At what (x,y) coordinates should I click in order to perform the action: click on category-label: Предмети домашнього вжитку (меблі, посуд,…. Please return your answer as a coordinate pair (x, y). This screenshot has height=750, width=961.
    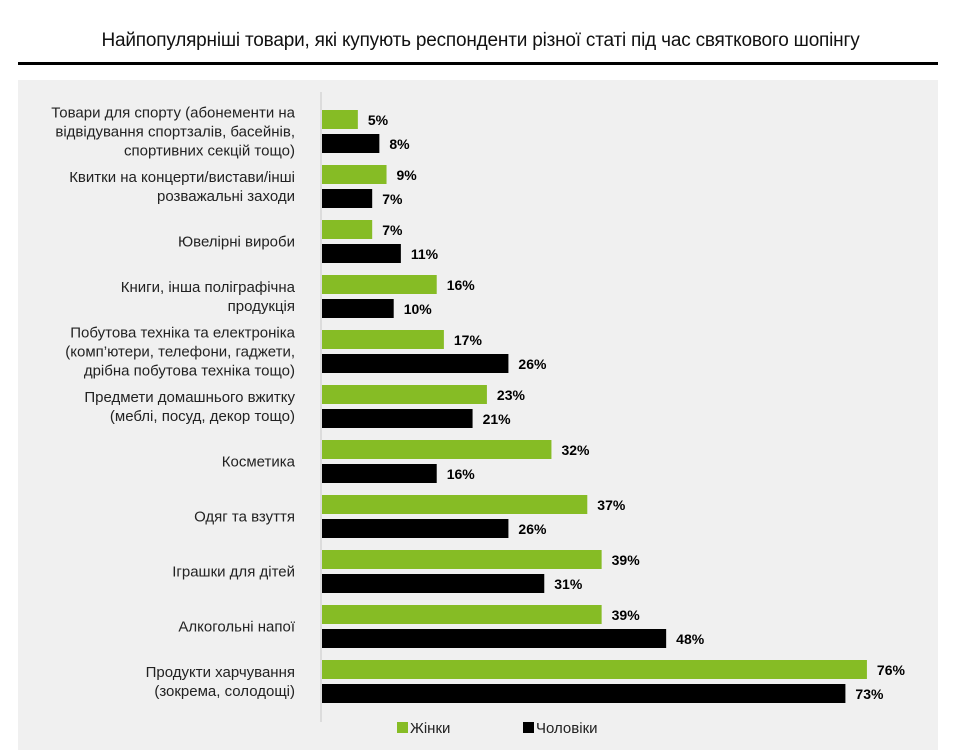
    Looking at the image, I should click on (189, 407).